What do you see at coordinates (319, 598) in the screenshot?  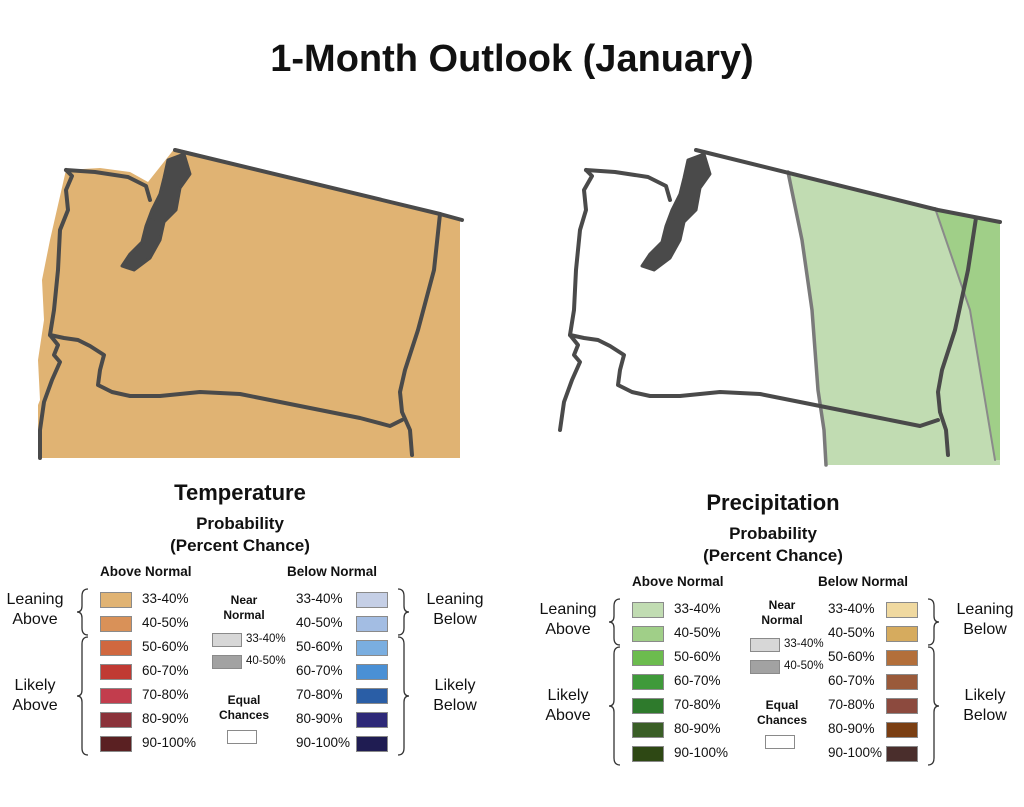 I see `temperature-below-label: 33-40%` at bounding box center [319, 598].